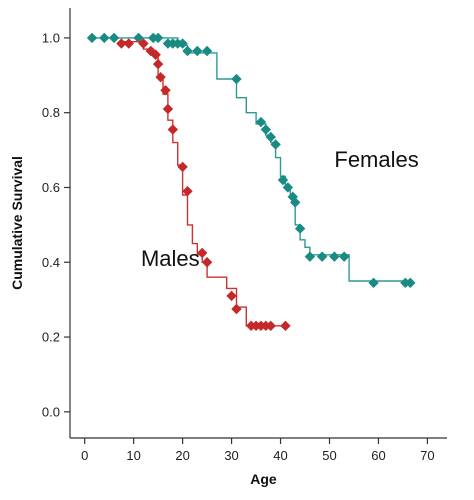 The width and height of the screenshot is (474, 500). I want to click on x-tick-label: 0, so click(84, 455).